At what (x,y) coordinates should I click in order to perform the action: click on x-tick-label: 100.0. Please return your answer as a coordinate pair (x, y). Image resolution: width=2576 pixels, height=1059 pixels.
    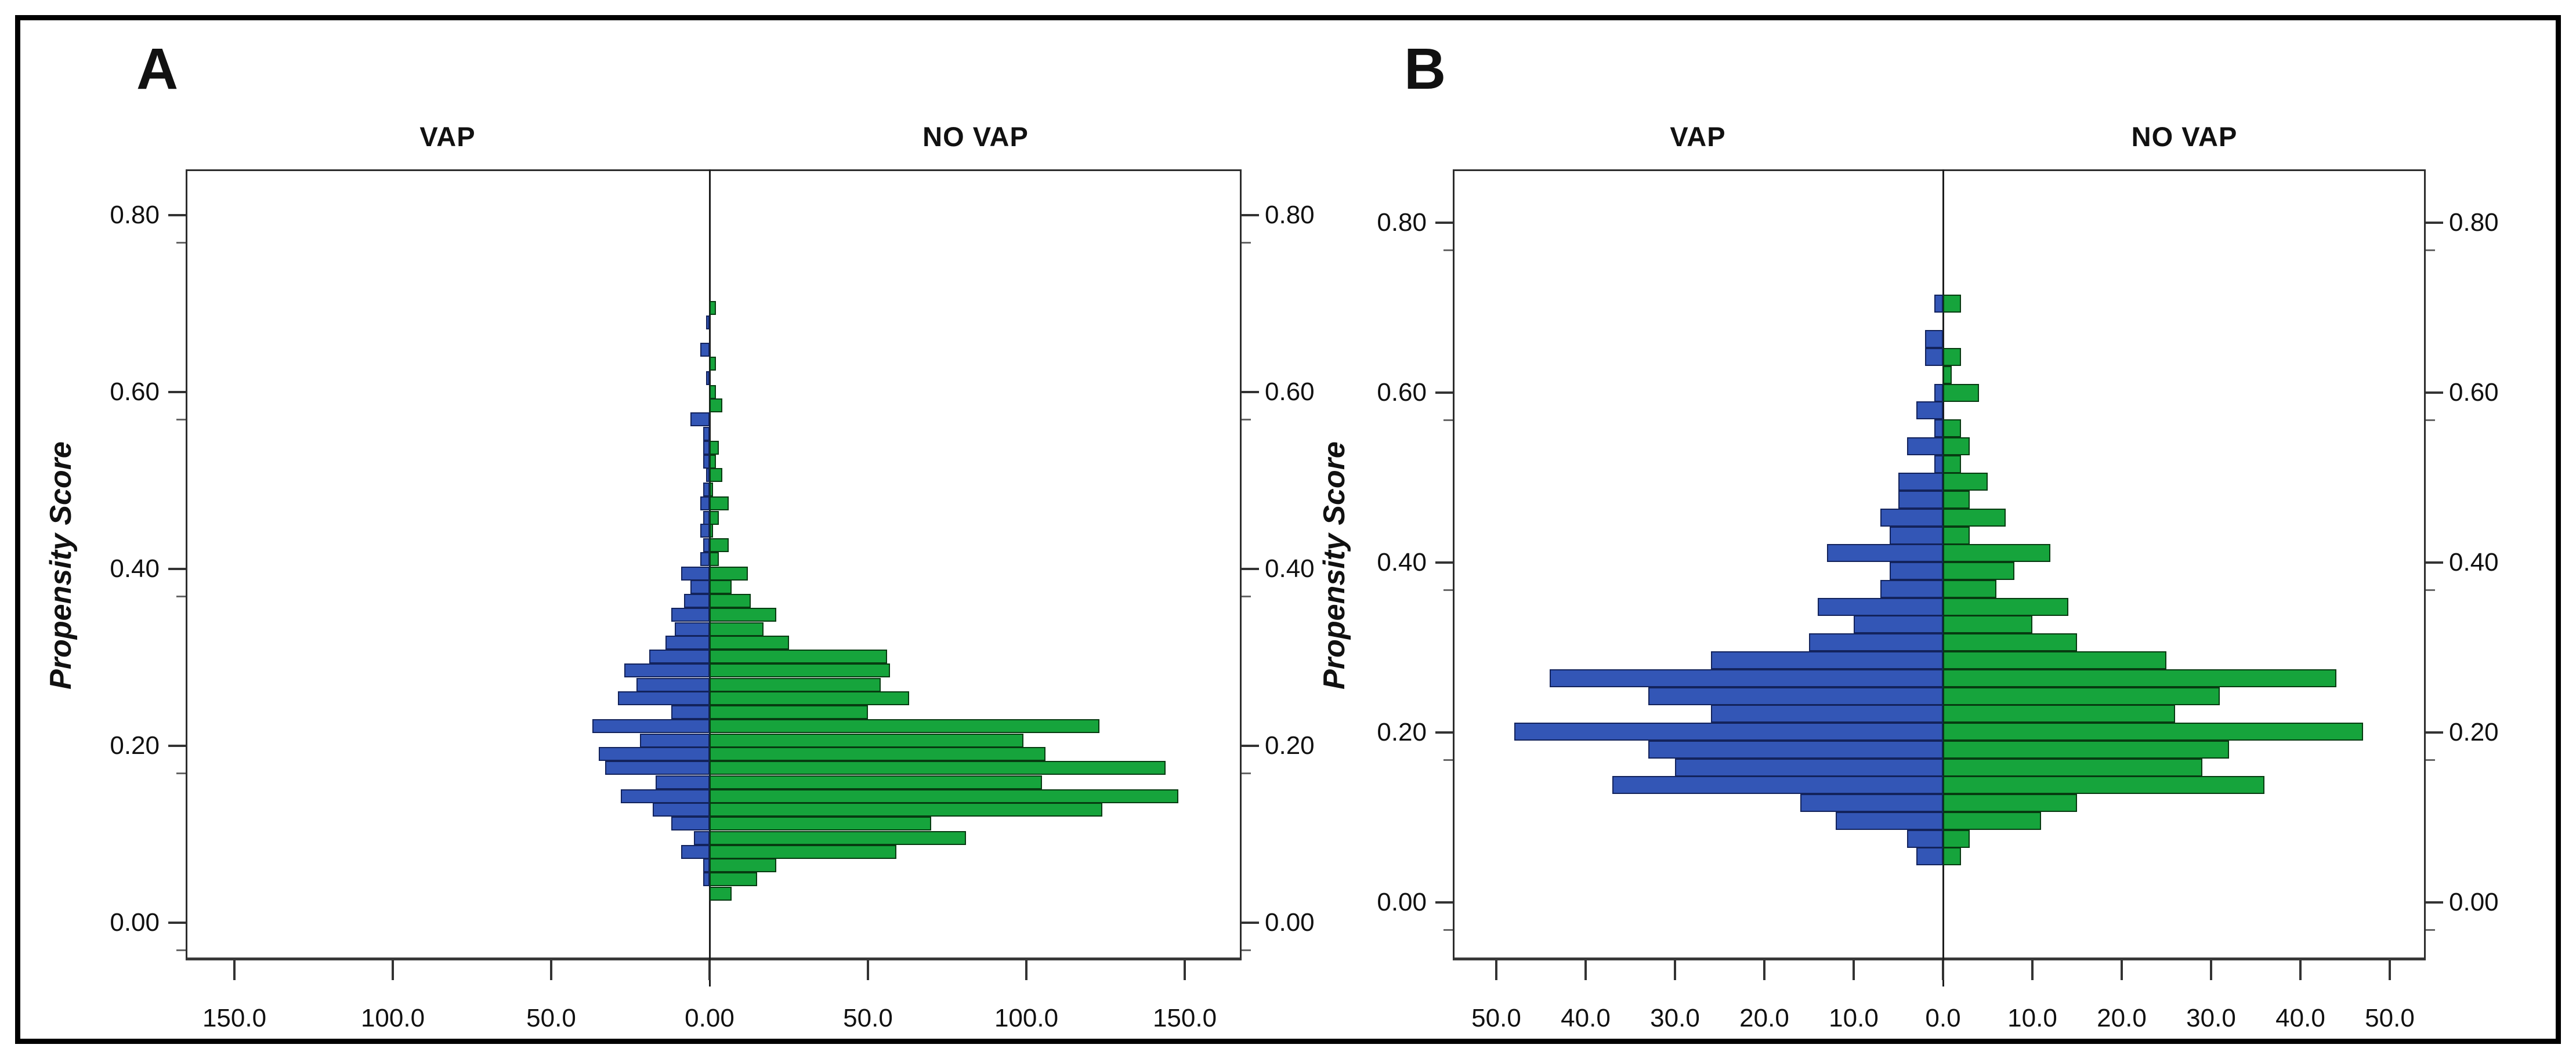
    Looking at the image, I should click on (392, 1018).